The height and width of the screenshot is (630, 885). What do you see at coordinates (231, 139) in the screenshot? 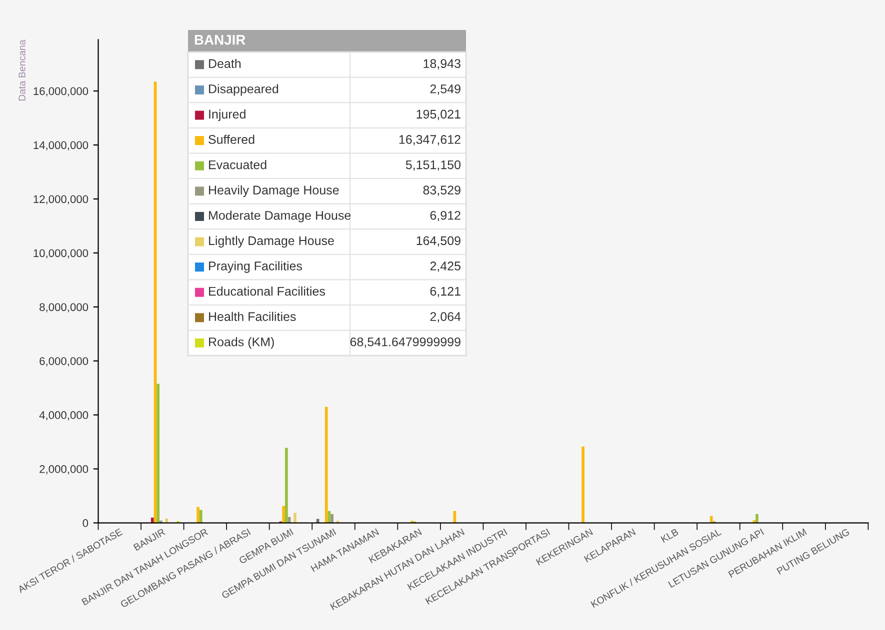
I see `legend-label: Suffered` at bounding box center [231, 139].